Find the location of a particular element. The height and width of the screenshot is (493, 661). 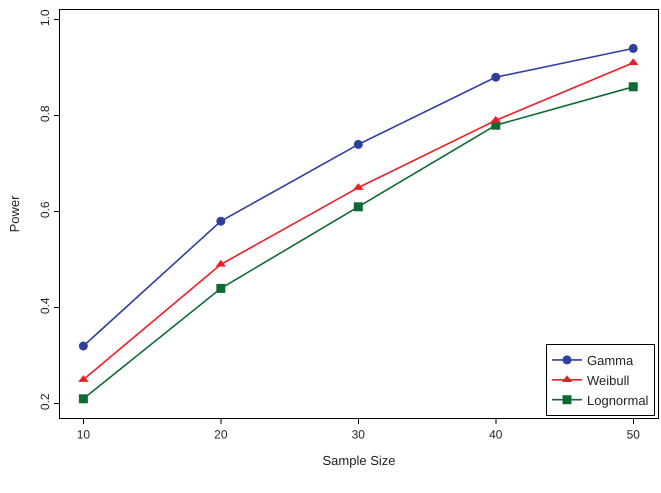

legend-label: Weibull is located at coordinates (608, 380).